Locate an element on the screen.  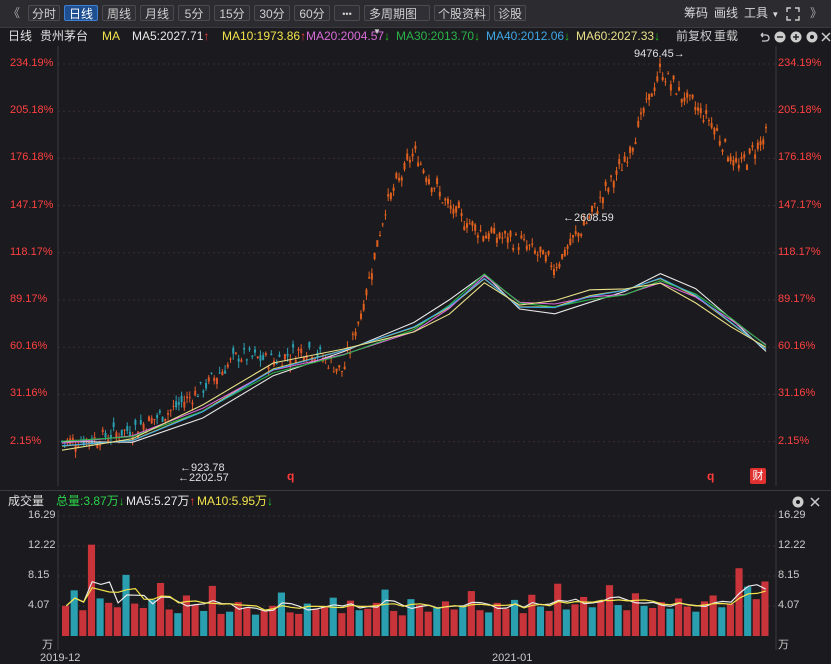
ma-label: MA is located at coordinates (111, 36).